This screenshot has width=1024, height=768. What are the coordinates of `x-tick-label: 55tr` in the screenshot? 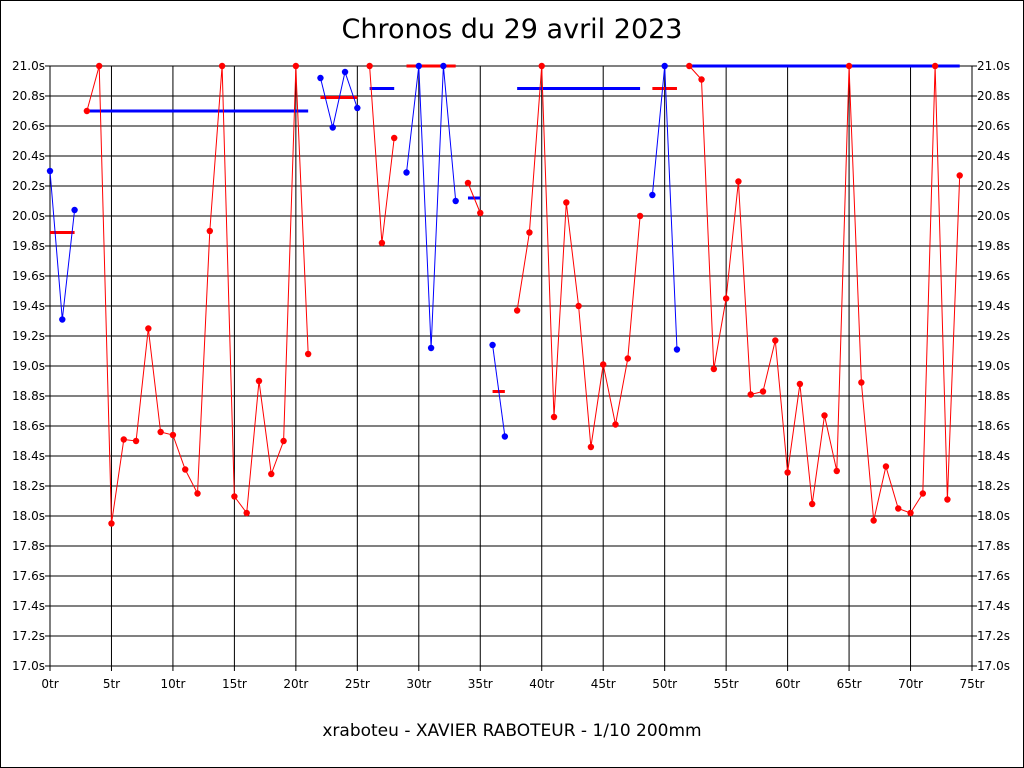 It's located at (726, 684).